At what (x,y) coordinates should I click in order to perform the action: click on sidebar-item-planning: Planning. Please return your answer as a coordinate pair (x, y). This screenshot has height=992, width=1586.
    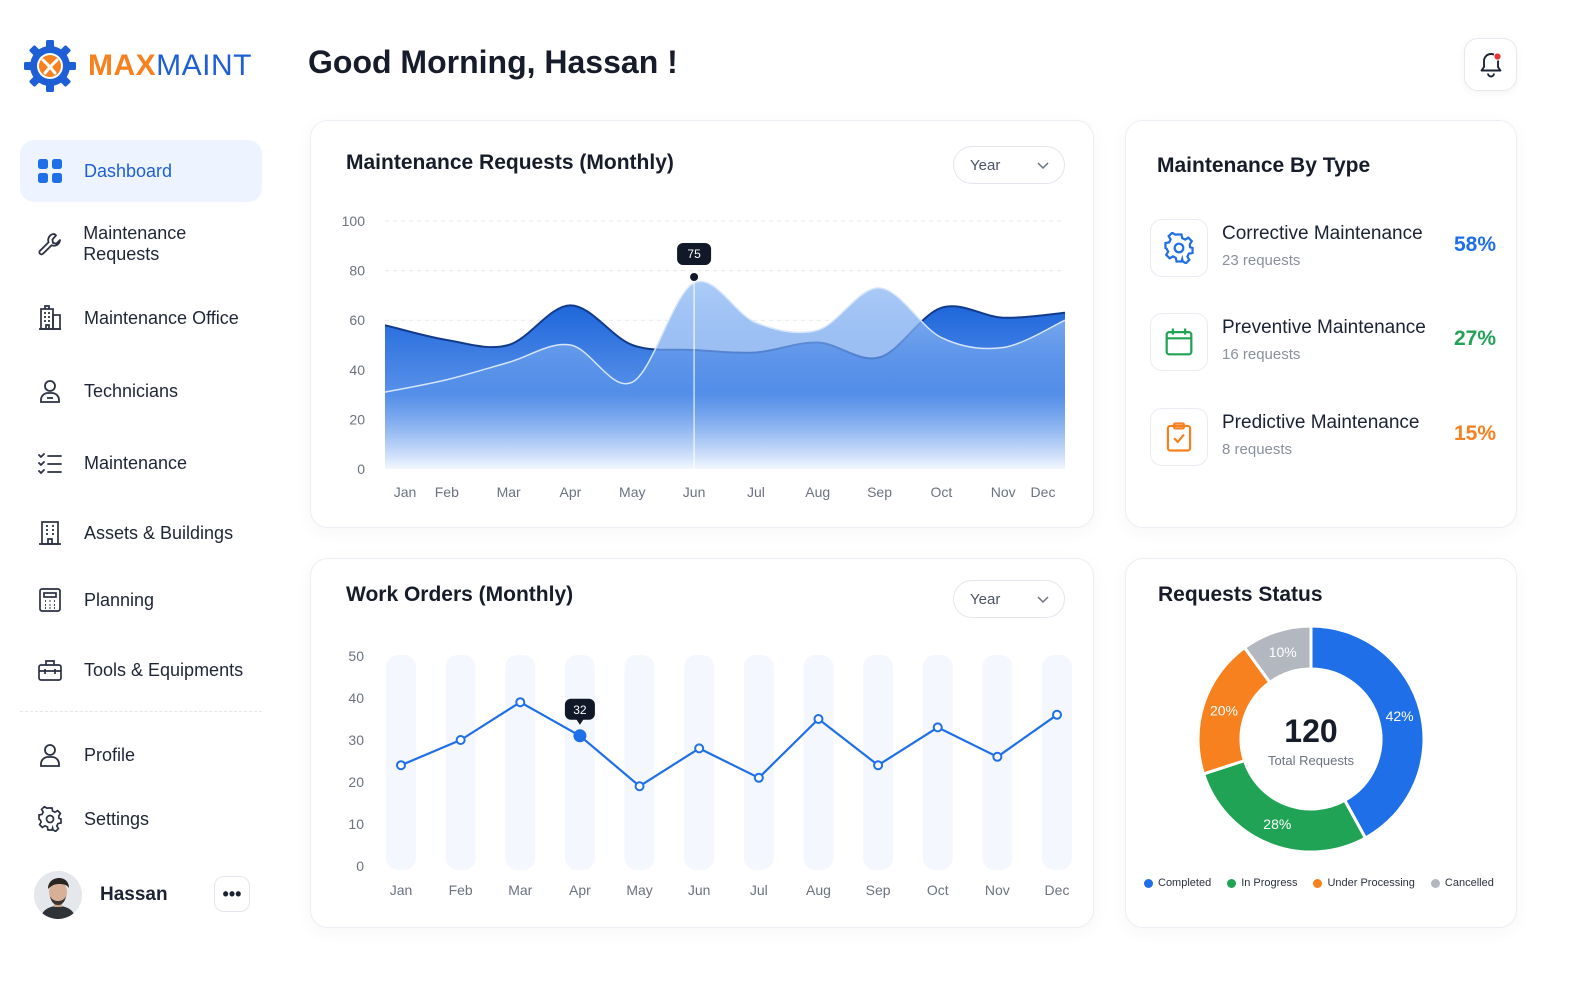
    Looking at the image, I should click on (141, 600).